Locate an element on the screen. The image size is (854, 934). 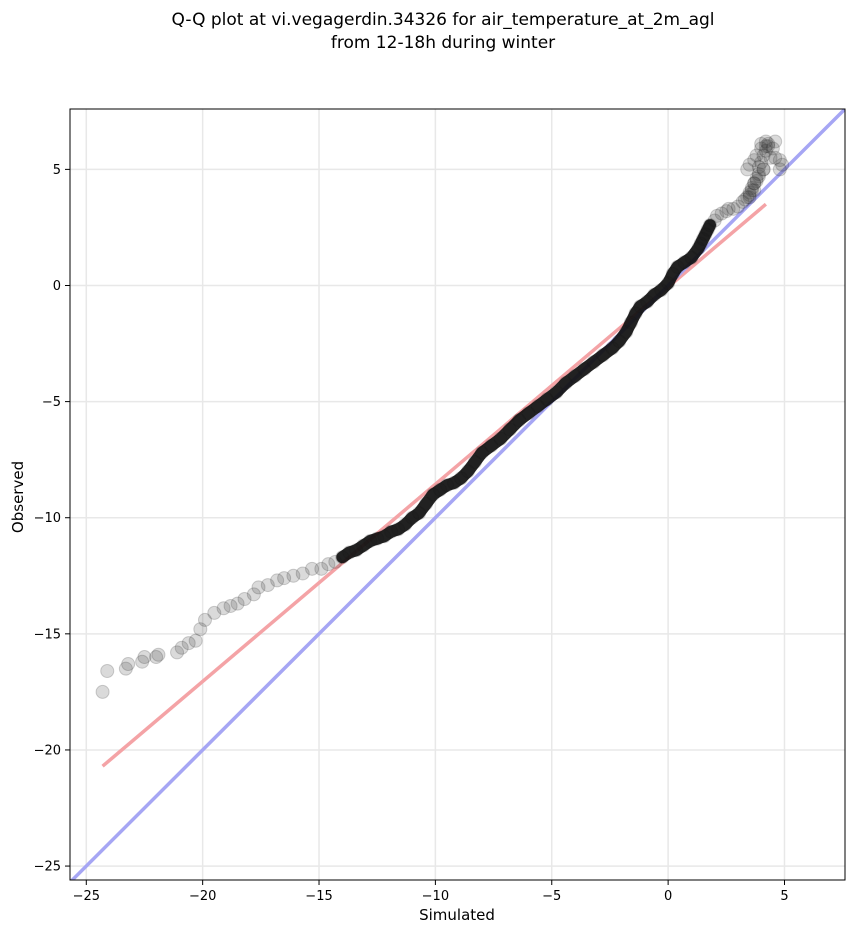
x-tick-label: −20 is located at coordinates (202, 896).